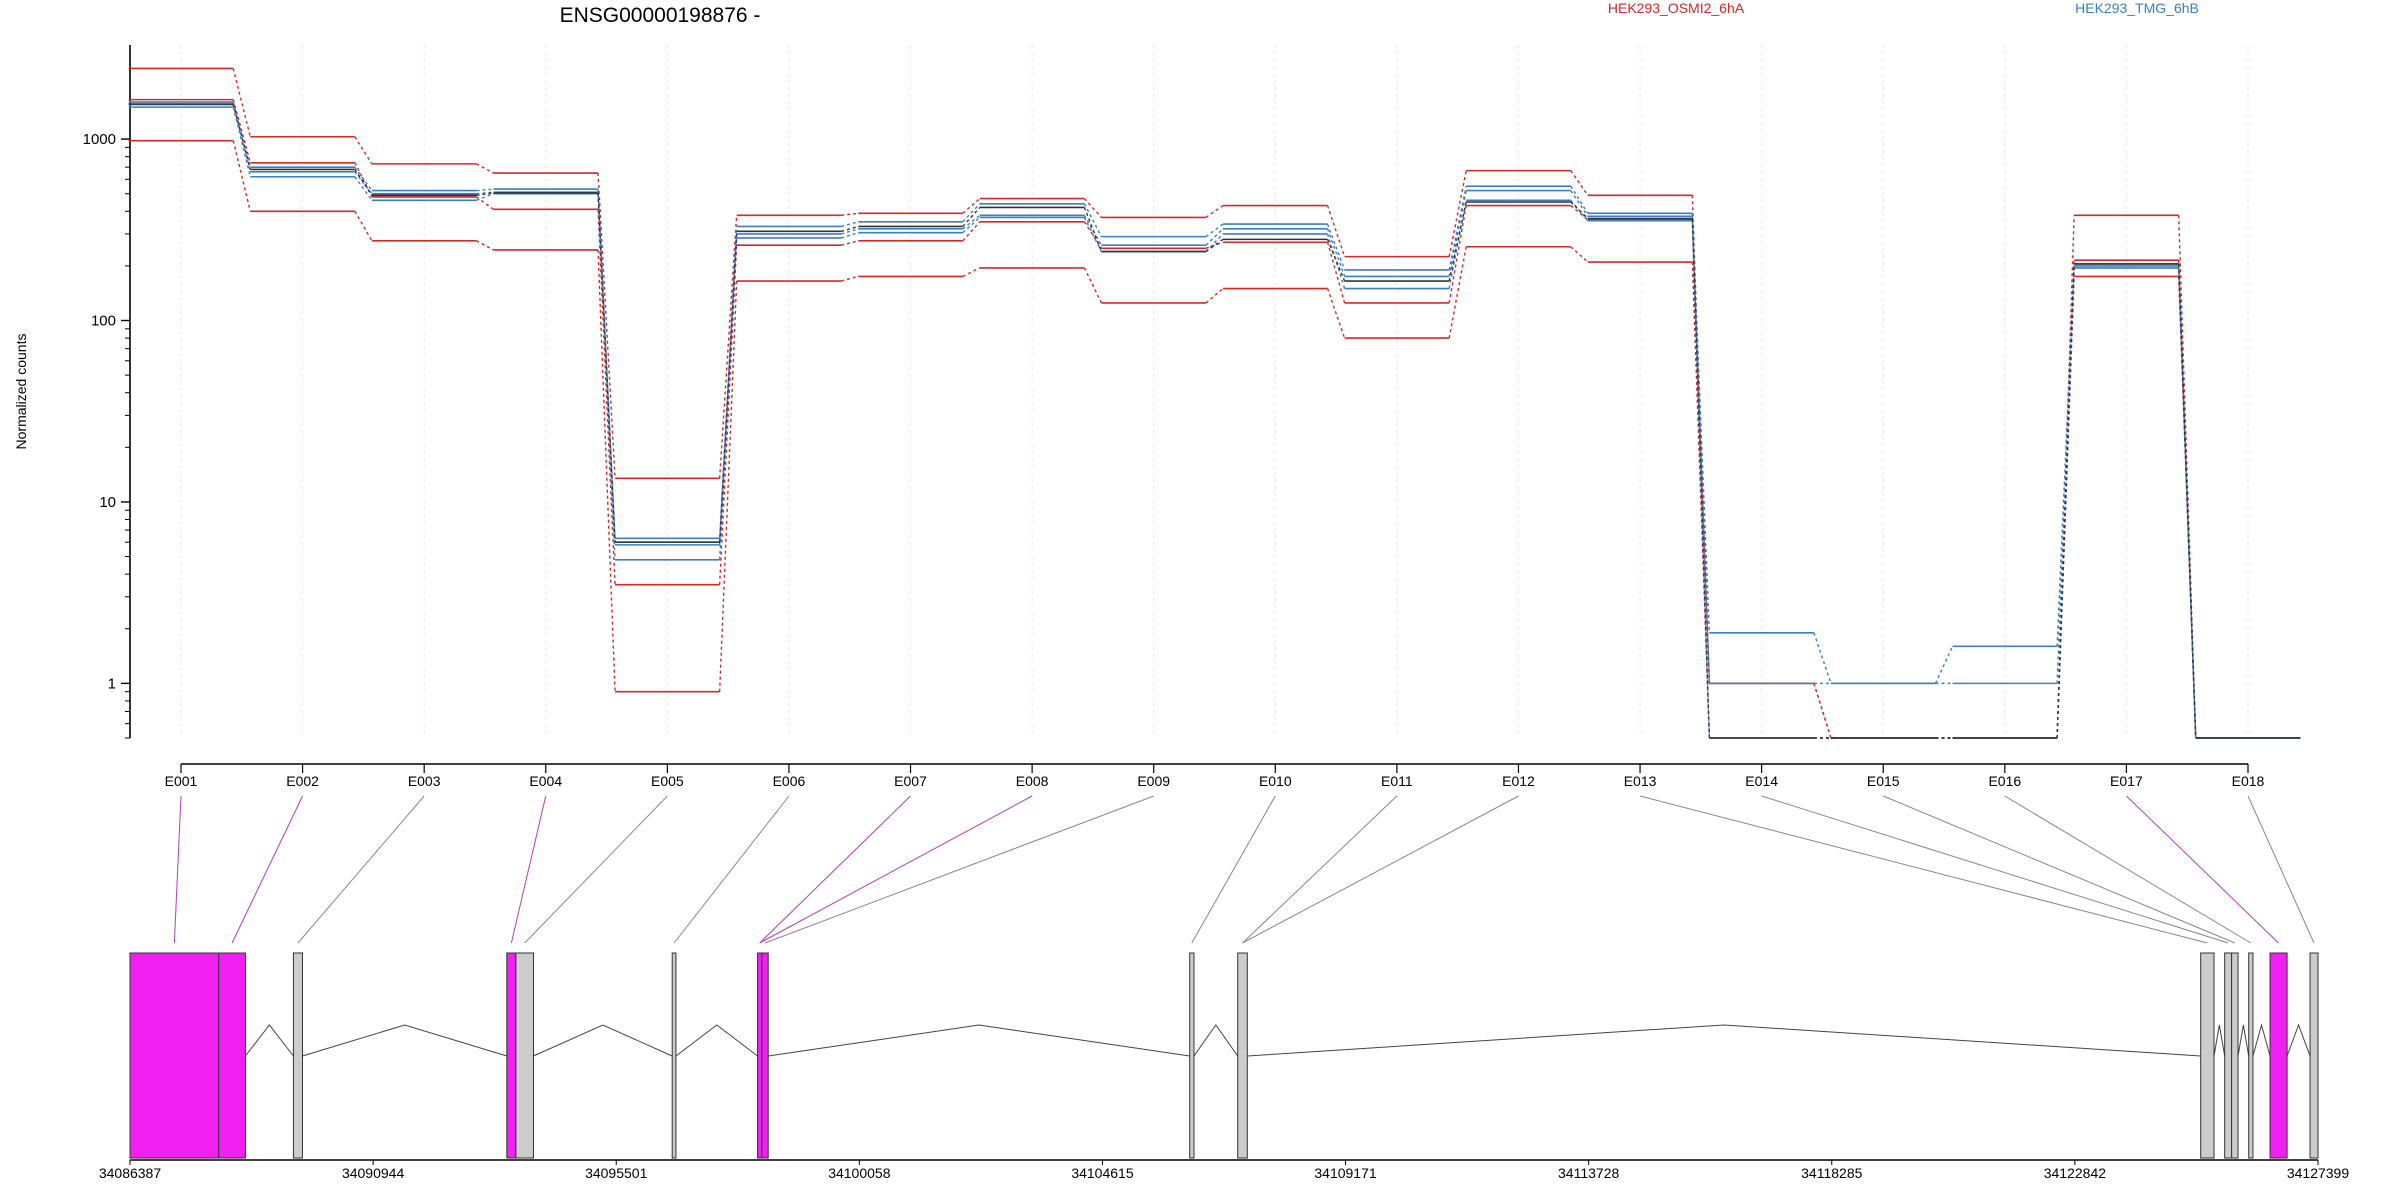 The width and height of the screenshot is (2400, 1200). I want to click on connector-E012, so click(1380, 869).